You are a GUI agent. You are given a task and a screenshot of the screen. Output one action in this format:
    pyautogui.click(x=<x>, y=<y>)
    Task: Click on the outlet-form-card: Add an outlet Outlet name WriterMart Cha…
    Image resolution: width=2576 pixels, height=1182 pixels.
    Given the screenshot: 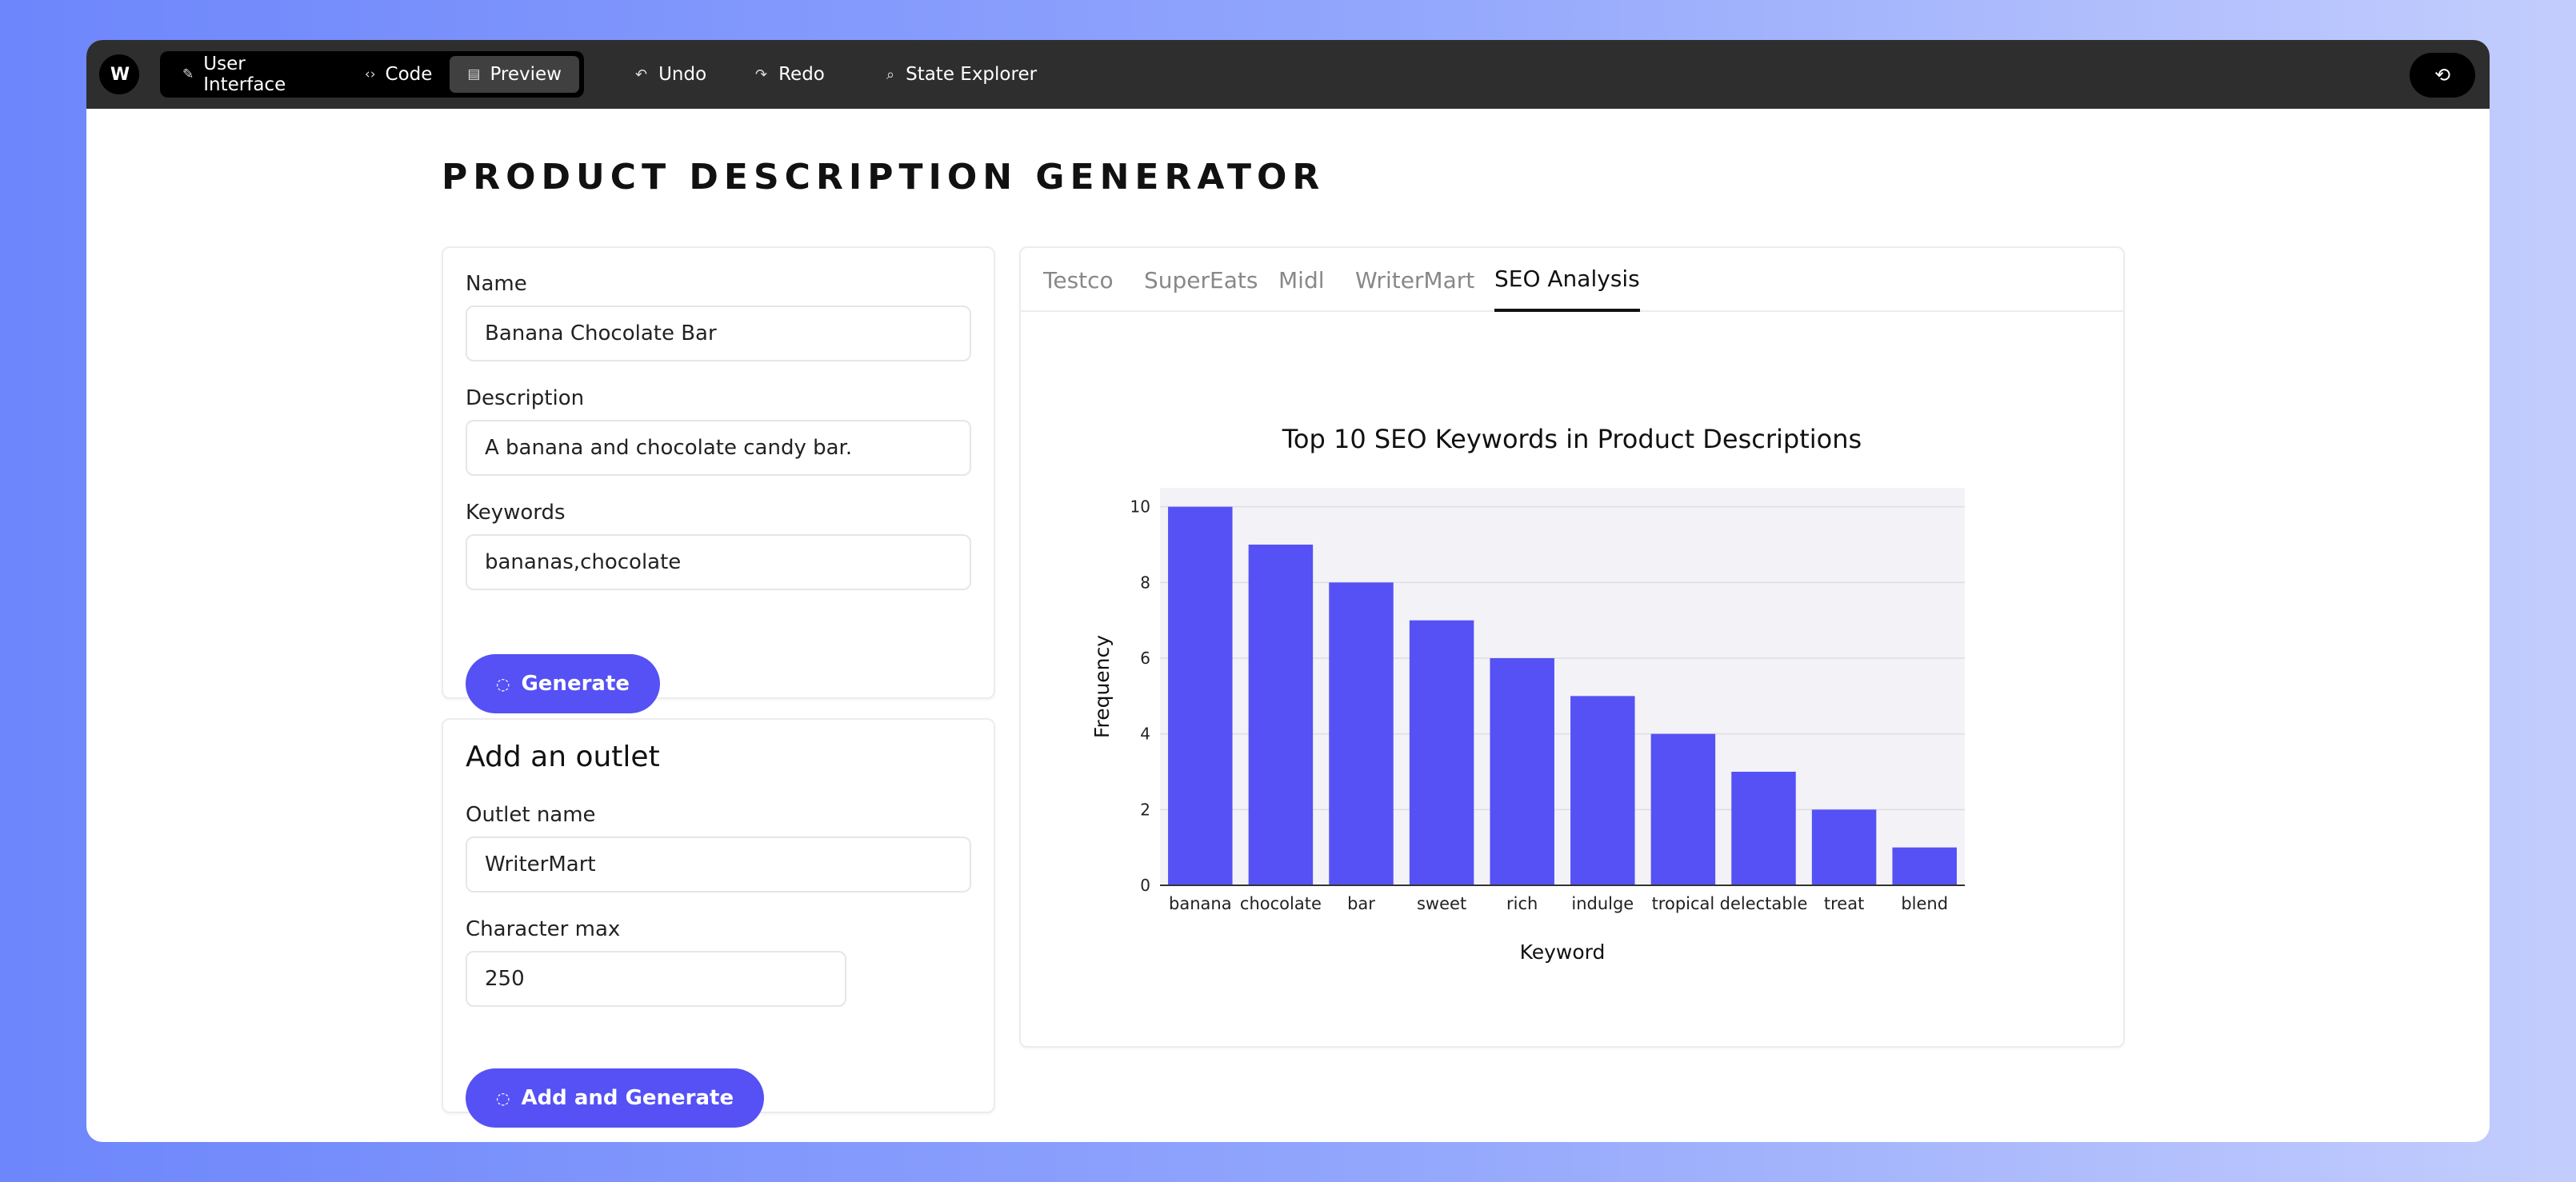 What is the action you would take?
    pyautogui.click(x=718, y=923)
    